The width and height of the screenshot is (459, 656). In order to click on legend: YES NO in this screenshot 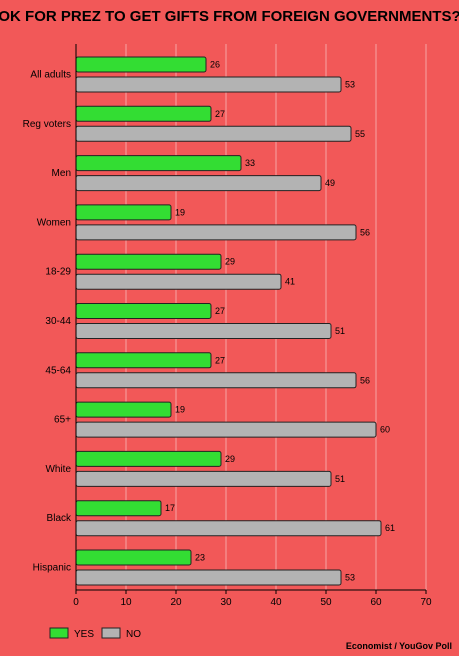, I will do `click(95, 633)`.